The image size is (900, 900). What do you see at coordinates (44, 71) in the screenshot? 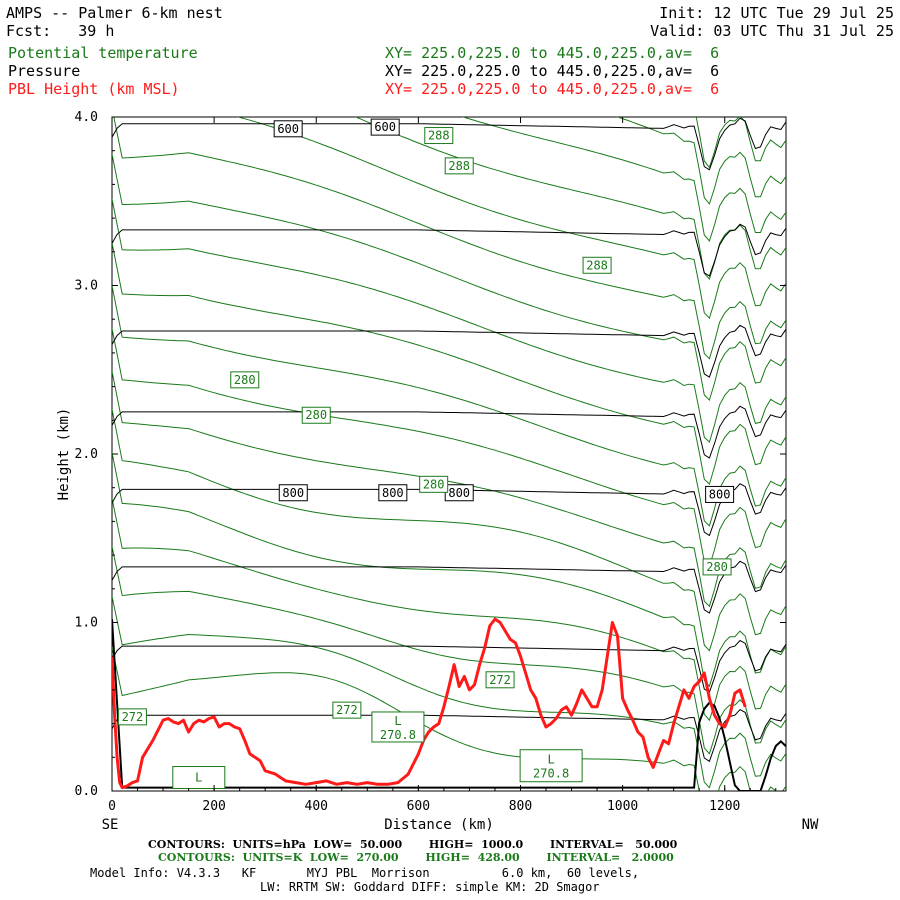
I see `pressure-field-label: Pressure` at bounding box center [44, 71].